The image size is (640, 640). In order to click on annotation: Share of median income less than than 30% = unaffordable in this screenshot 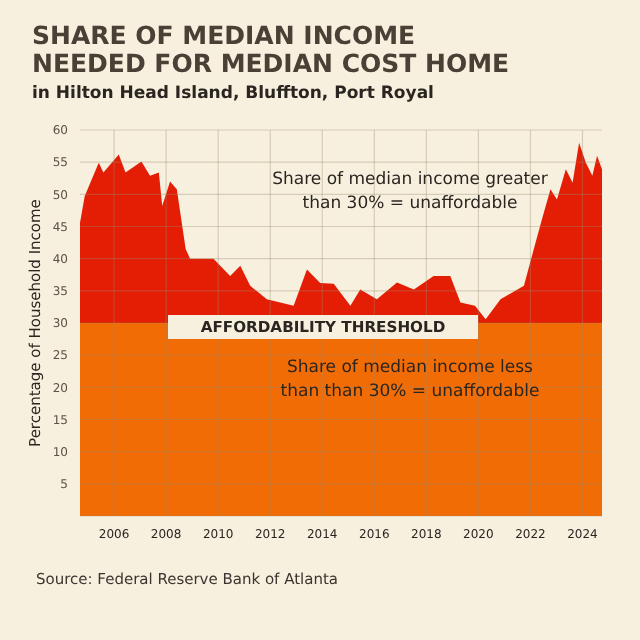, I will do `click(410, 380)`.